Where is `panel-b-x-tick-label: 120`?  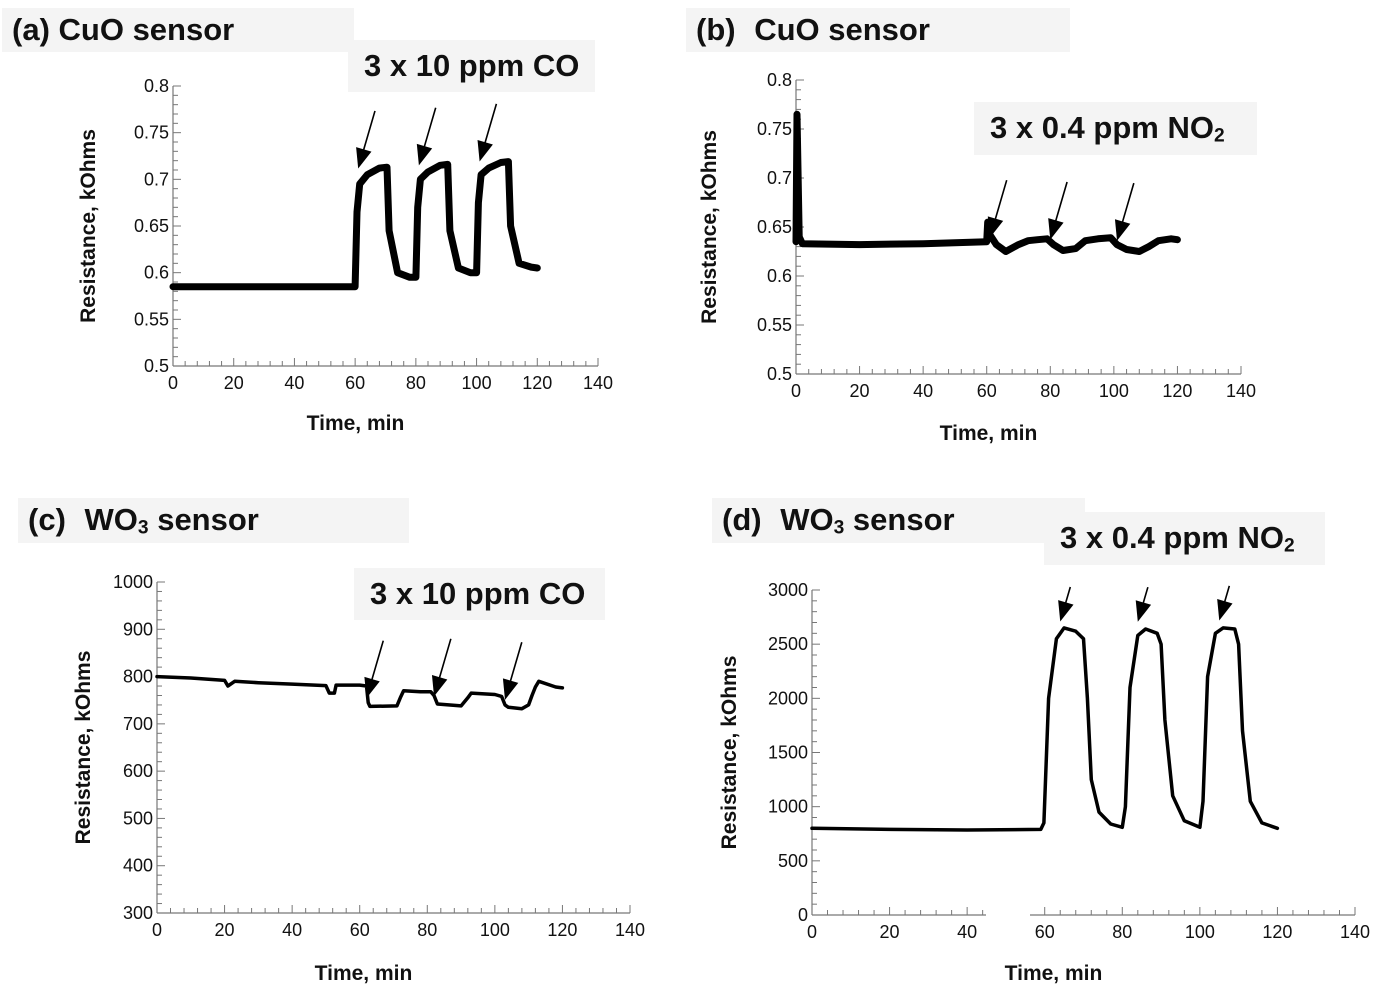
panel-b-x-tick-label: 120 is located at coordinates (1177, 391).